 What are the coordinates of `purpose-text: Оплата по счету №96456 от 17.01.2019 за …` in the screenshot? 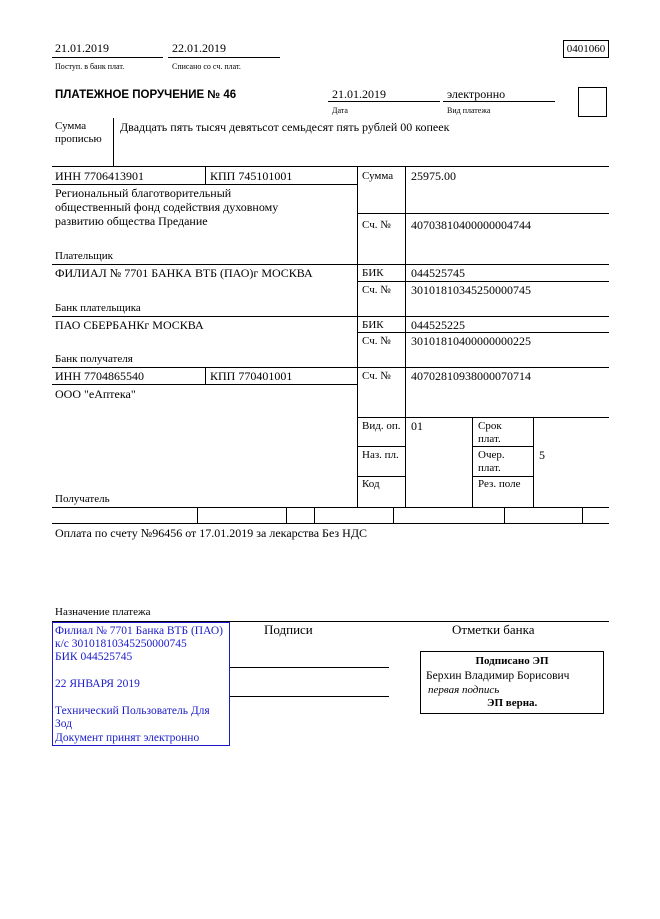 It's located at (211, 533).